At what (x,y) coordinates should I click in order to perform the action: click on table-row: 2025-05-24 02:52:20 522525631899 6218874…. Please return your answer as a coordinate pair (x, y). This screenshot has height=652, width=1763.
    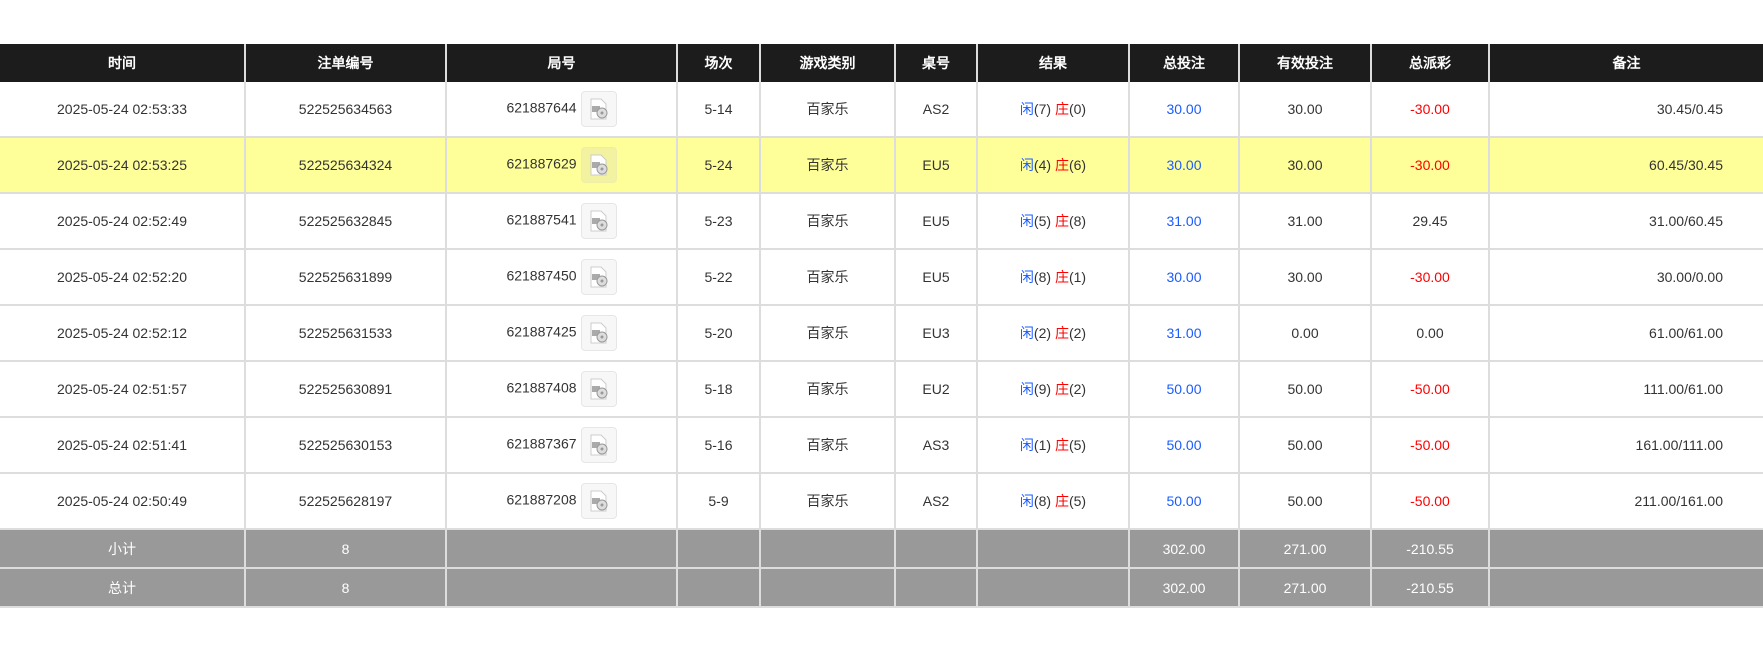
    Looking at the image, I should click on (881, 277).